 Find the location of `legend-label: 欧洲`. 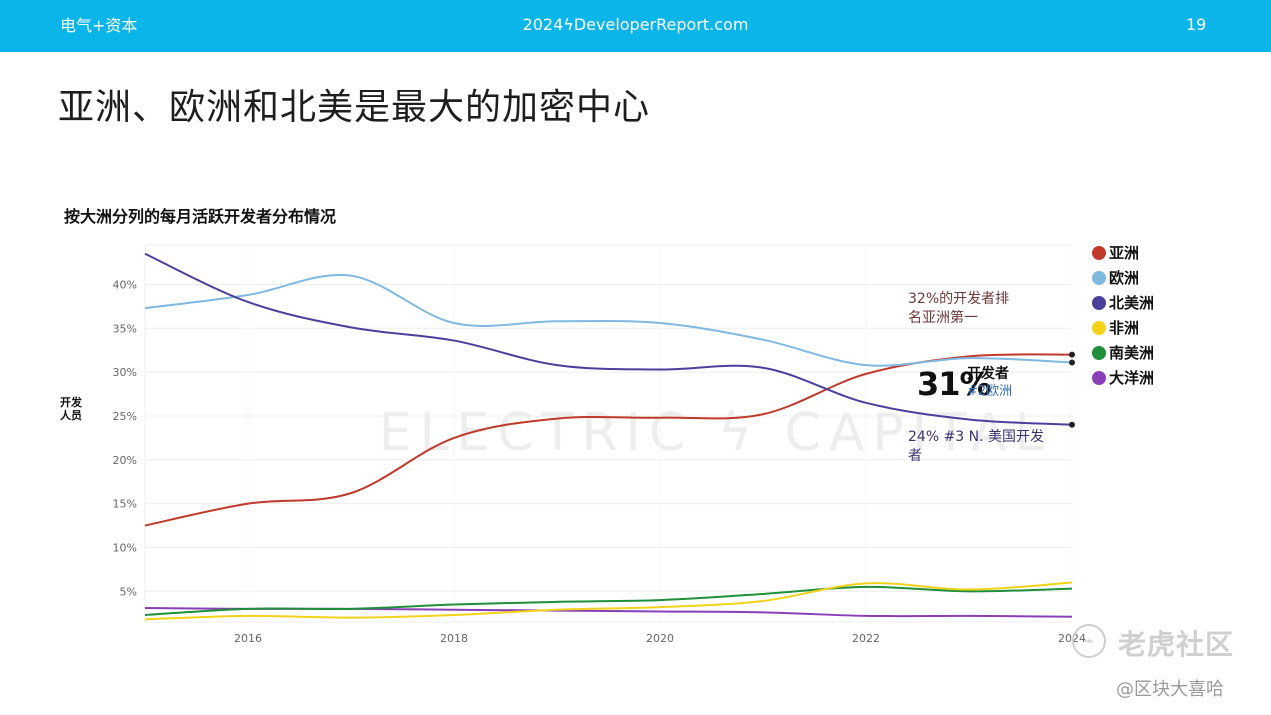

legend-label: 欧洲 is located at coordinates (1124, 278).